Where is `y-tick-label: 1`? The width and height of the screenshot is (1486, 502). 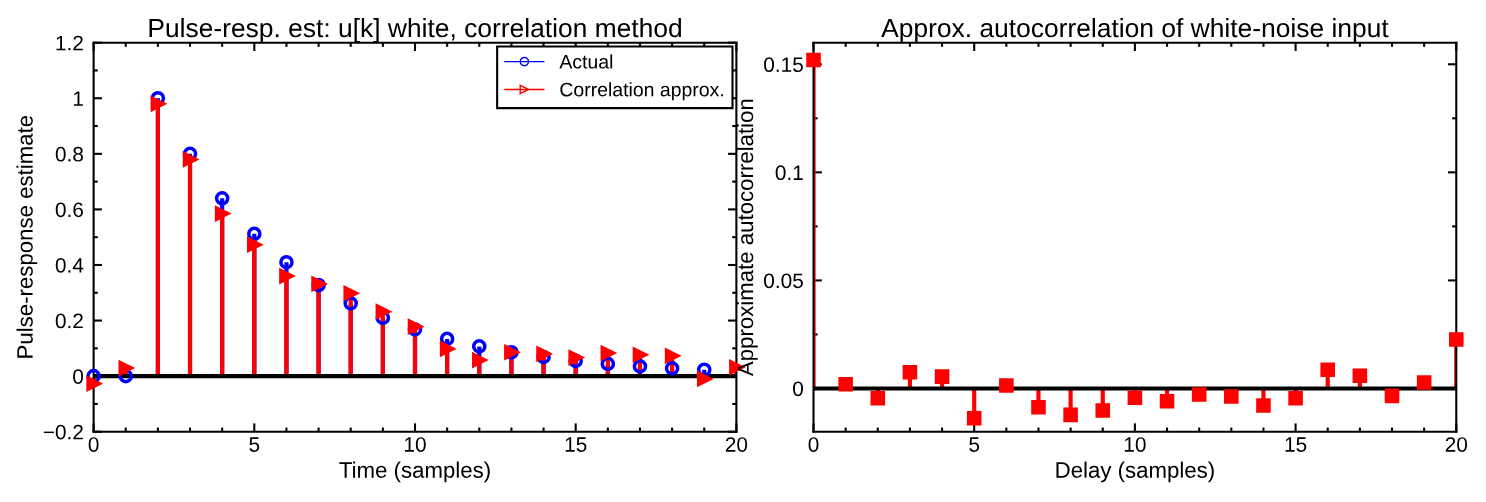 y-tick-label: 1 is located at coordinates (78, 98).